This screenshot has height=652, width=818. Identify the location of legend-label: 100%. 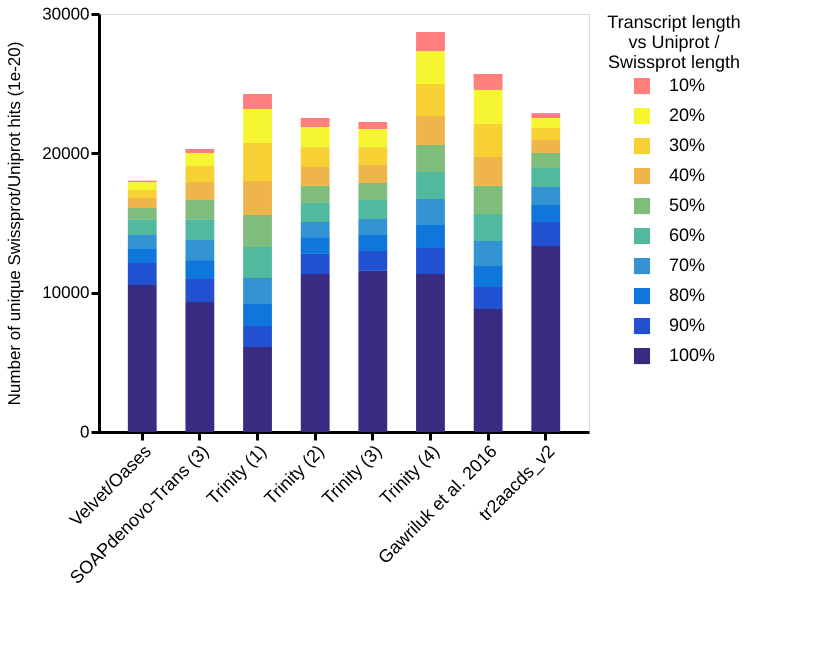
(692, 355).